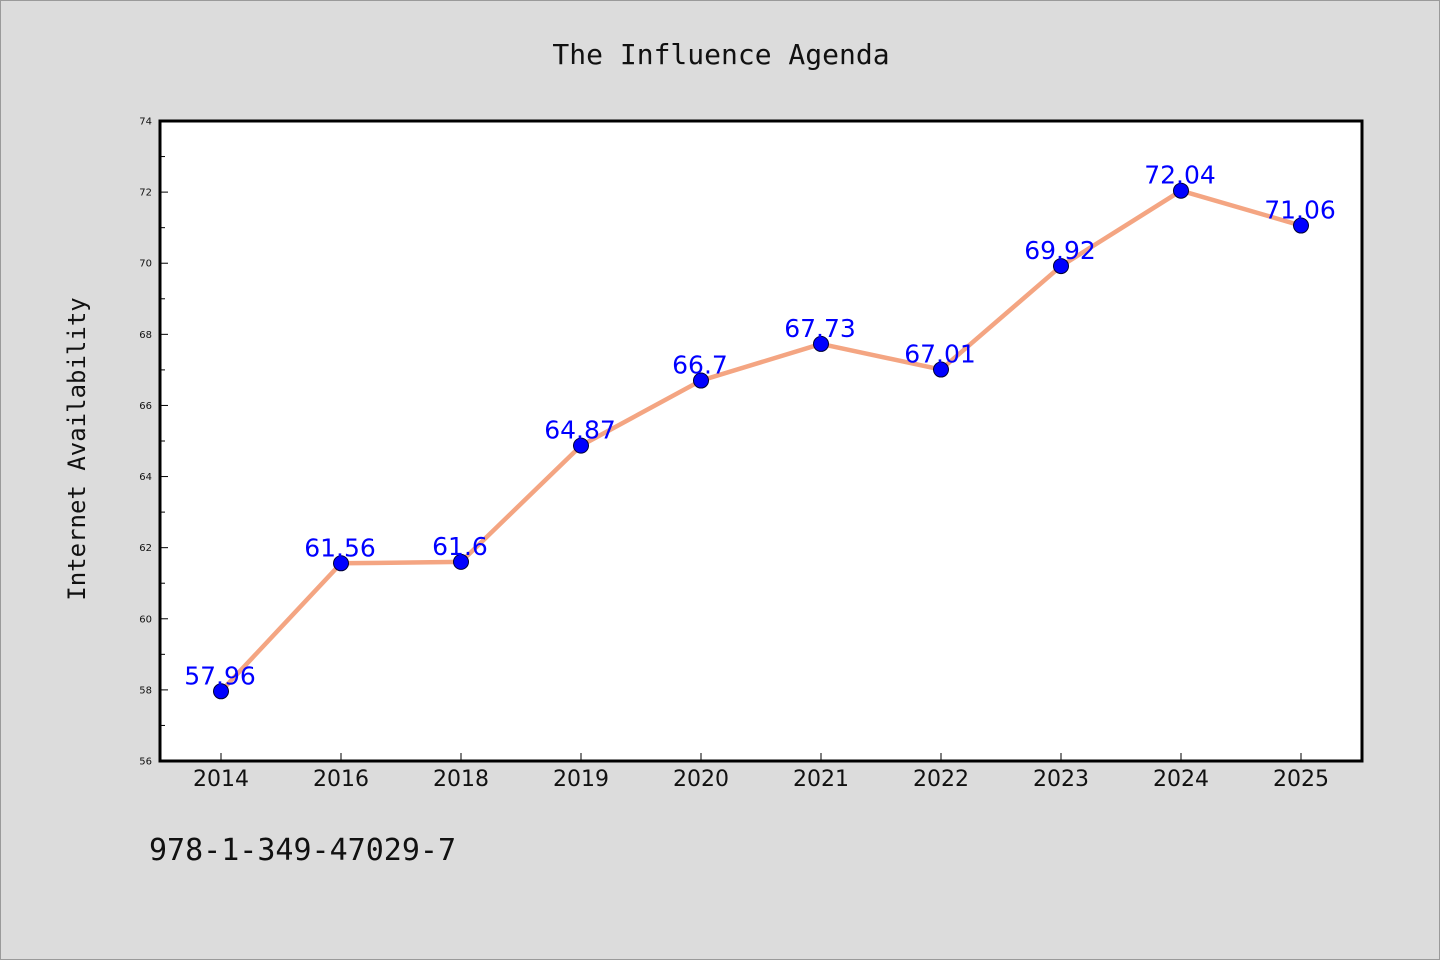 This screenshot has height=960, width=1440. Describe the element at coordinates (153, 442) in the screenshot. I see `y-axis: 56 58 60 62 64 66 68 70 72 74` at that location.